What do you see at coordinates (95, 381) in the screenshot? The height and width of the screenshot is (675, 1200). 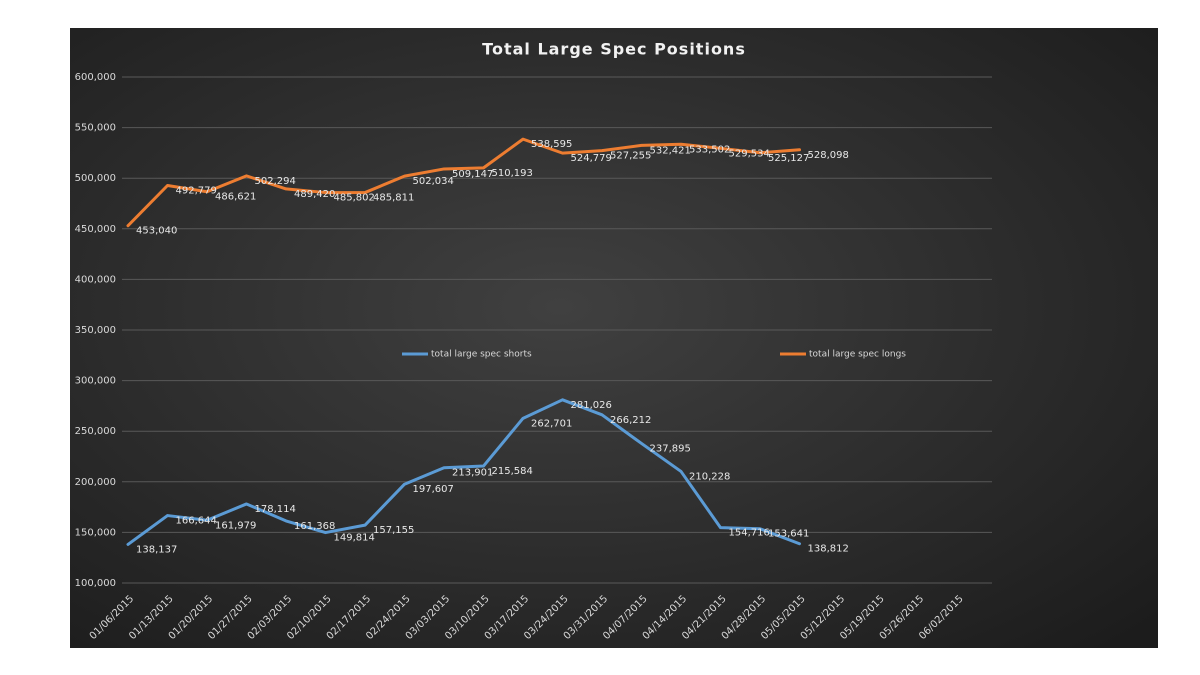 I see `y-tick-label: 300,000` at bounding box center [95, 381].